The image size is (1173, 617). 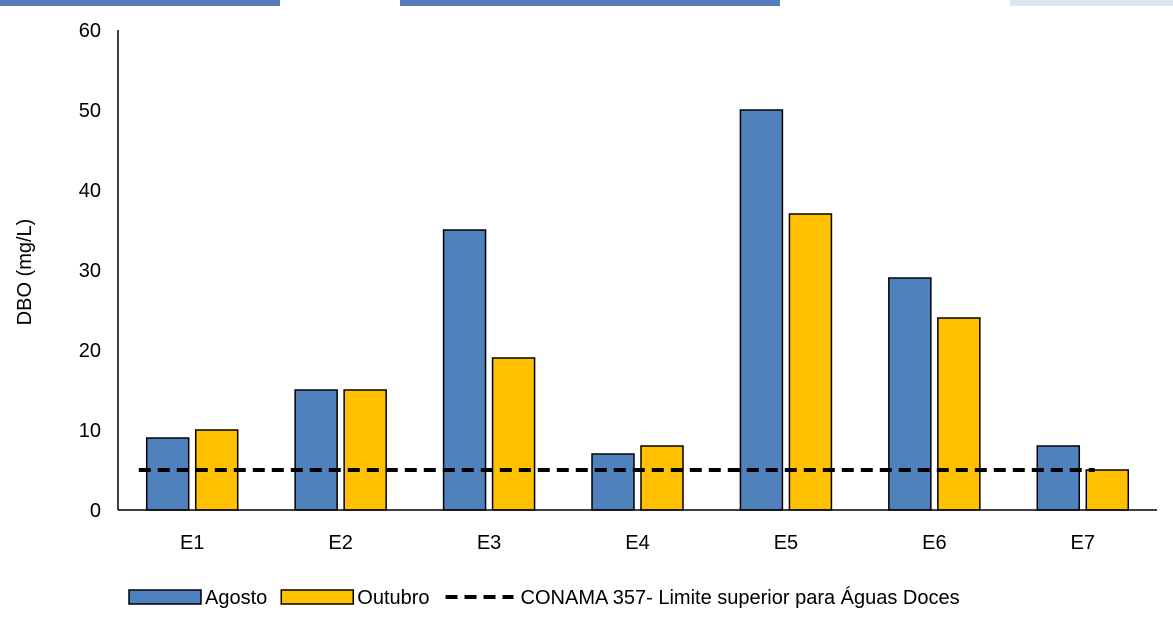 What do you see at coordinates (165, 597) in the screenshot?
I see `legend-swatch-agosto` at bounding box center [165, 597].